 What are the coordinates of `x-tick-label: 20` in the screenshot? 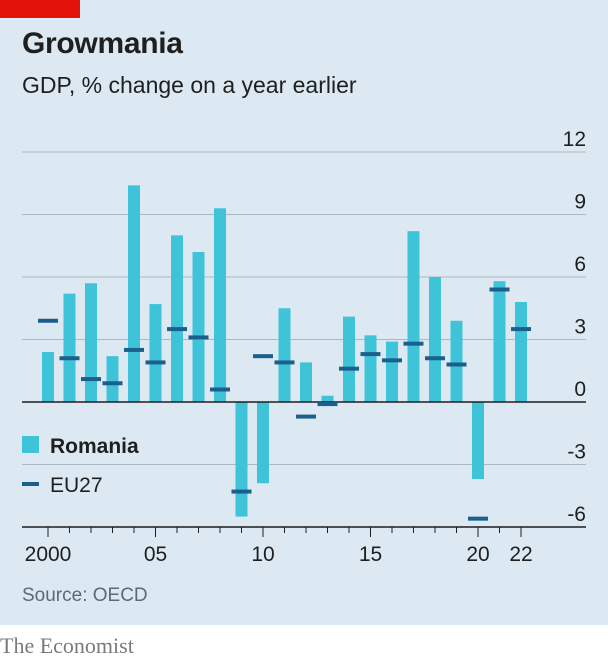 It's located at (477, 554).